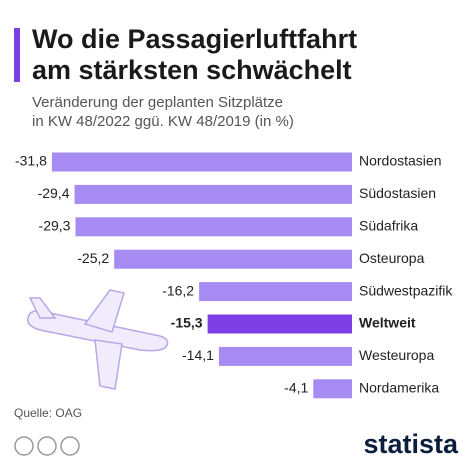 The image size is (474, 474). I want to click on value-label: -29,4, so click(54, 193).